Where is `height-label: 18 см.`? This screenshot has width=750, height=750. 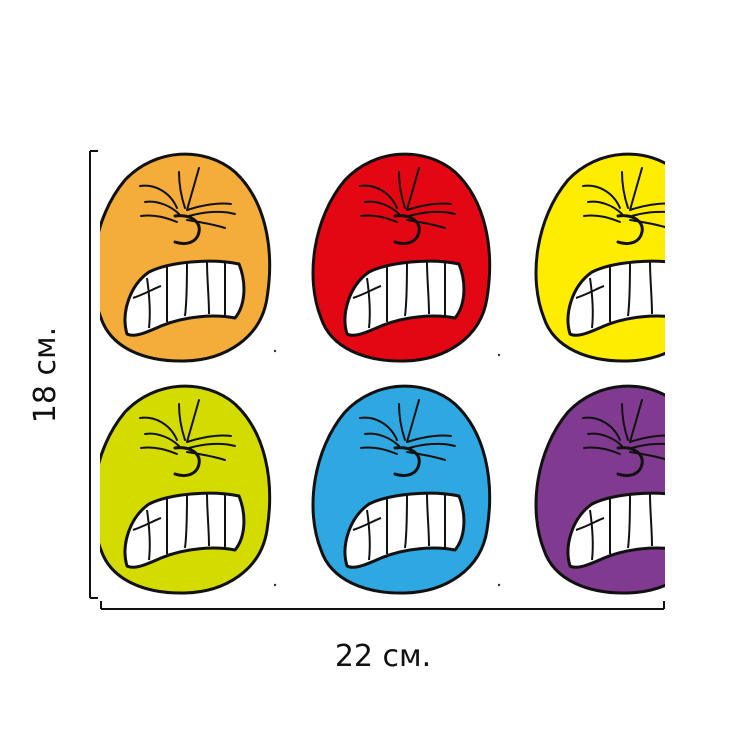 height-label: 18 см. is located at coordinates (45, 375).